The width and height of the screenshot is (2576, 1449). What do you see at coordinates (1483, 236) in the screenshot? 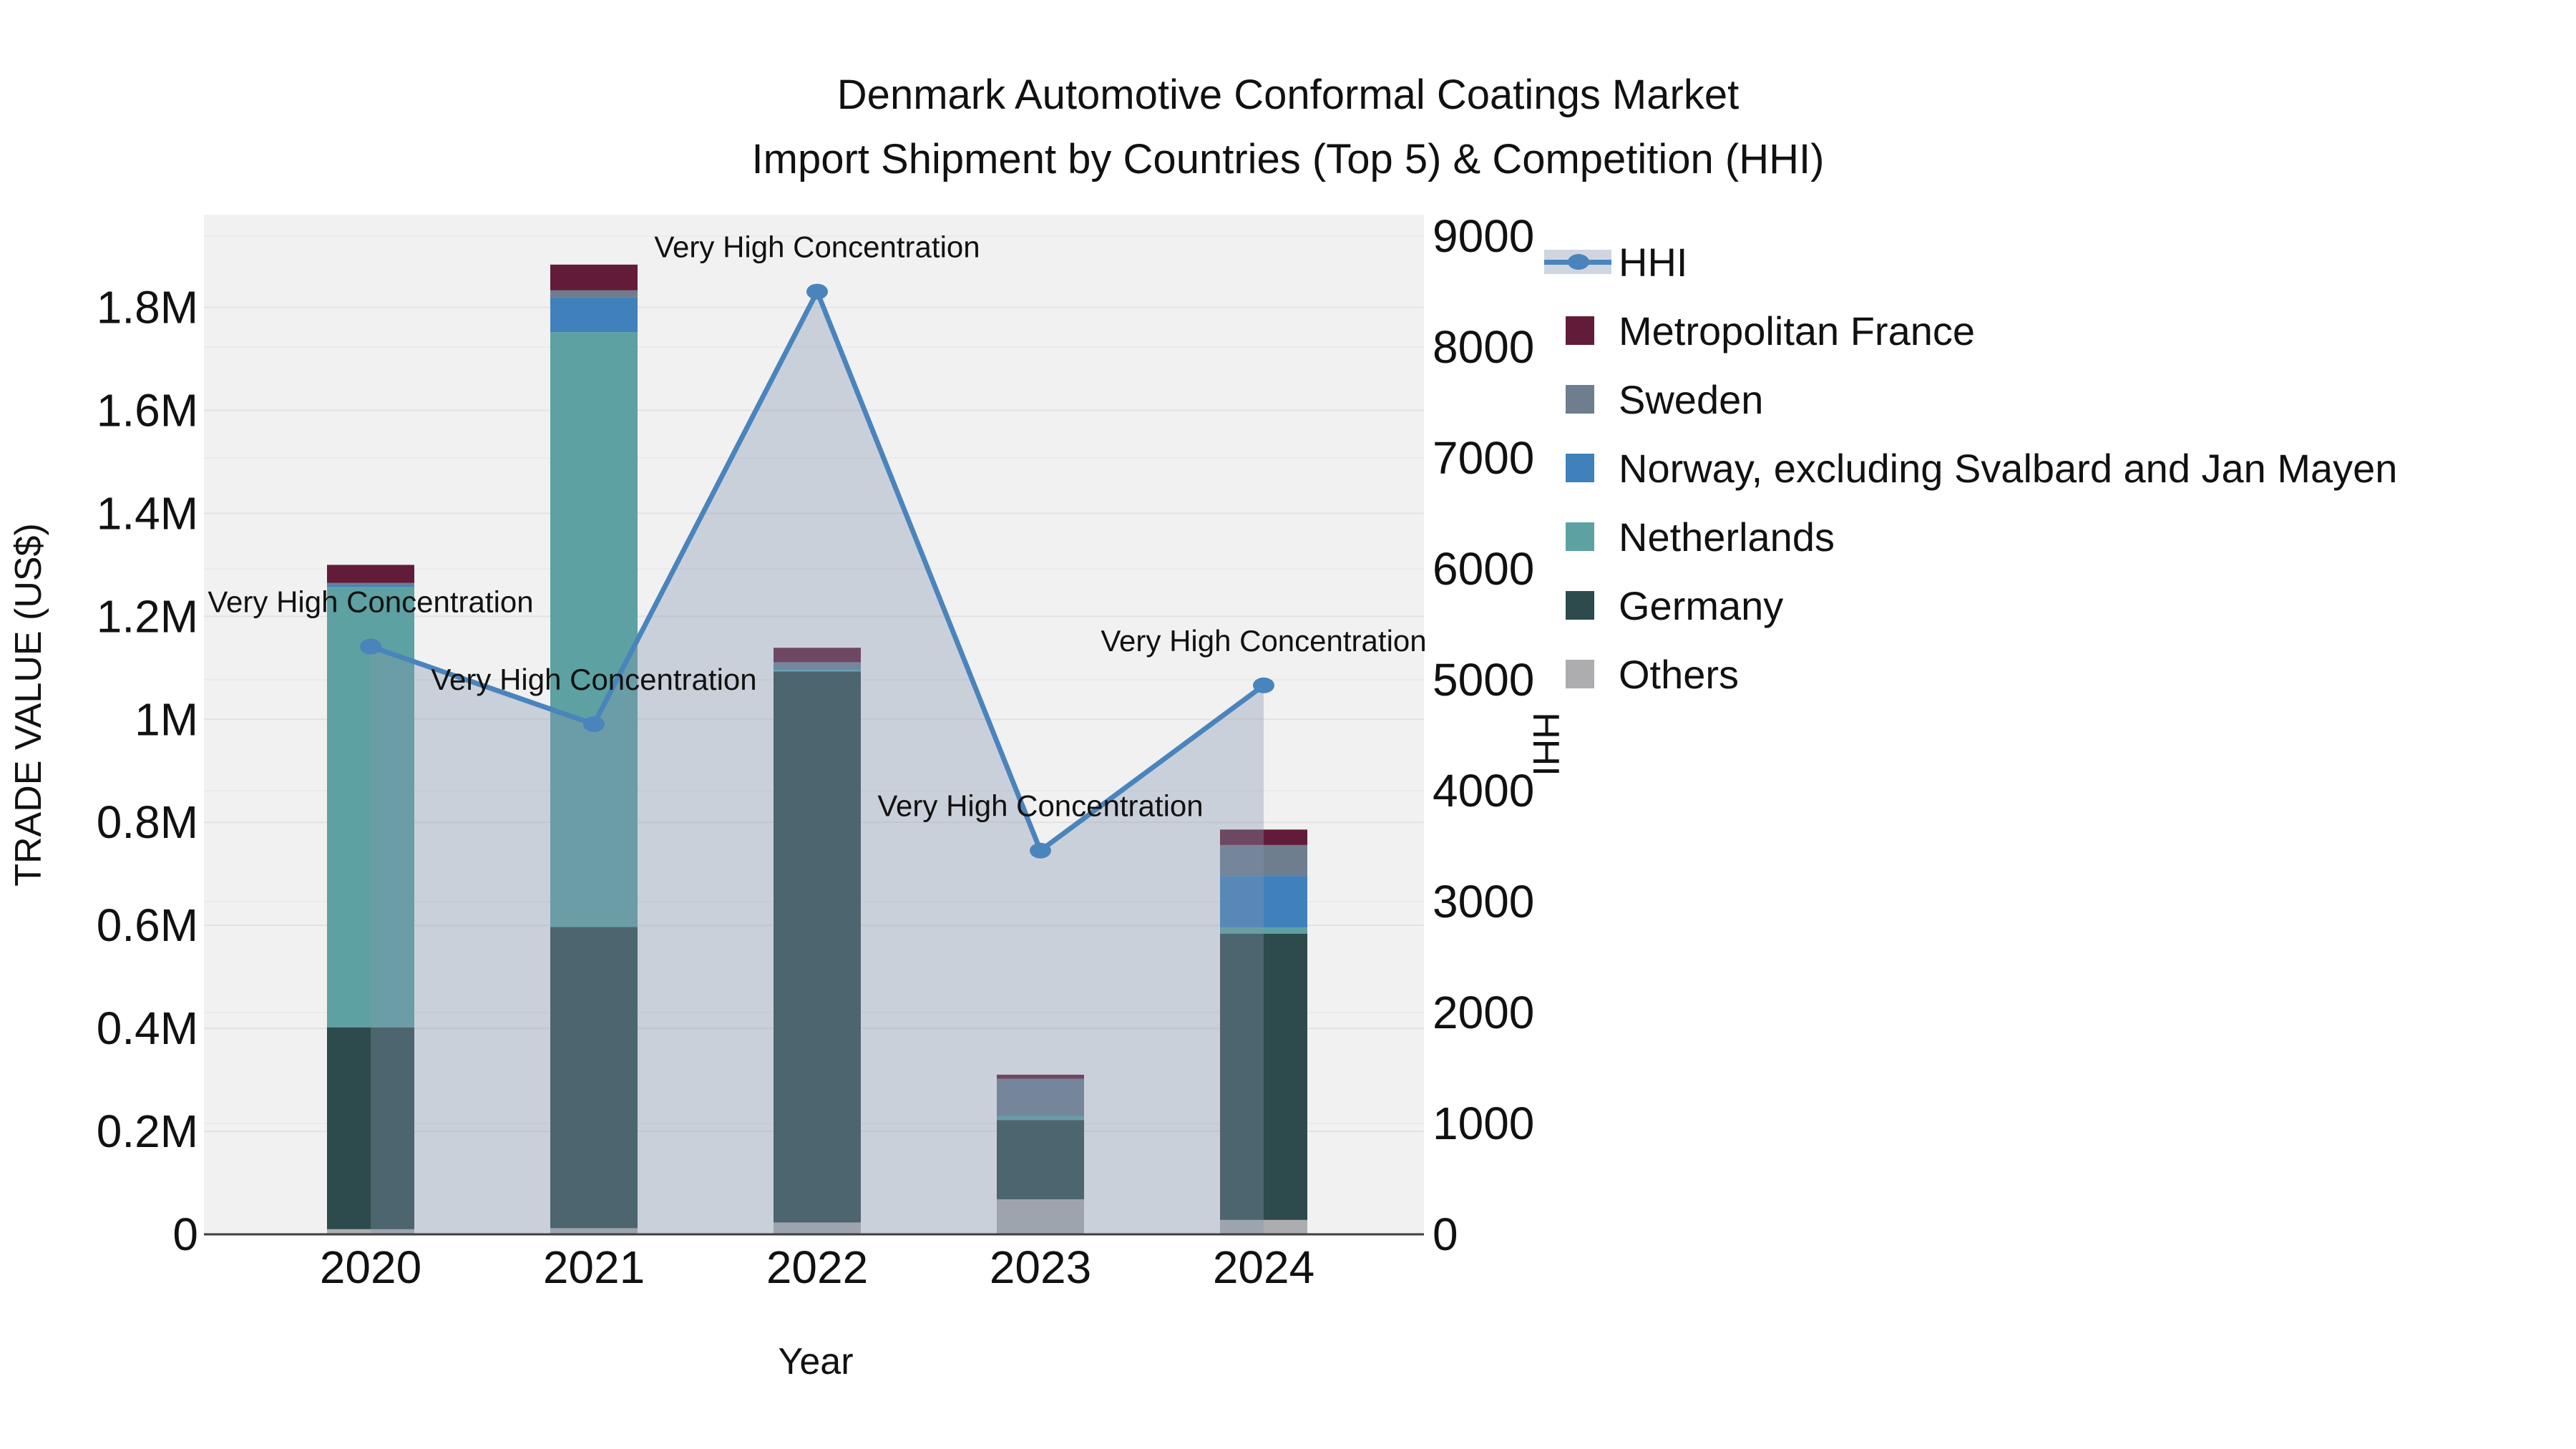
I see `y-right-tick-label: 9000` at bounding box center [1483, 236].